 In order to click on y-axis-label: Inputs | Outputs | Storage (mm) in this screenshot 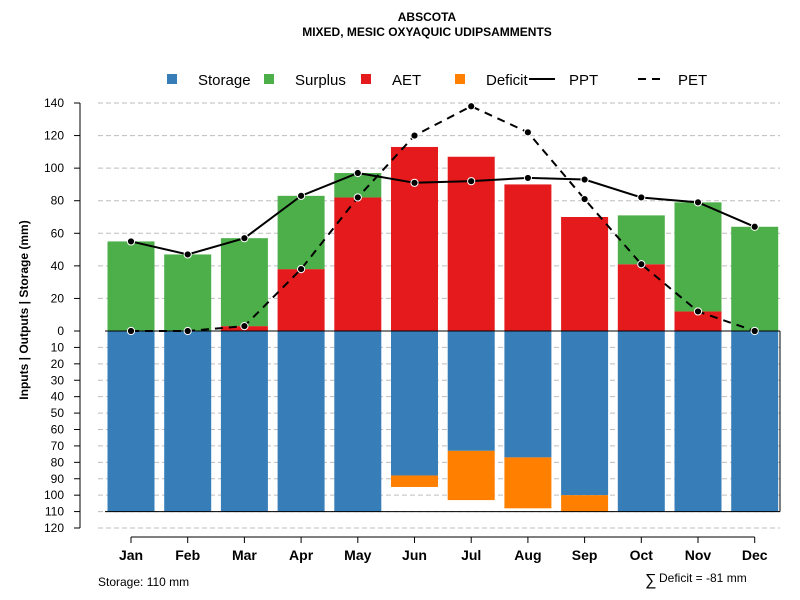, I will do `click(24, 309)`.